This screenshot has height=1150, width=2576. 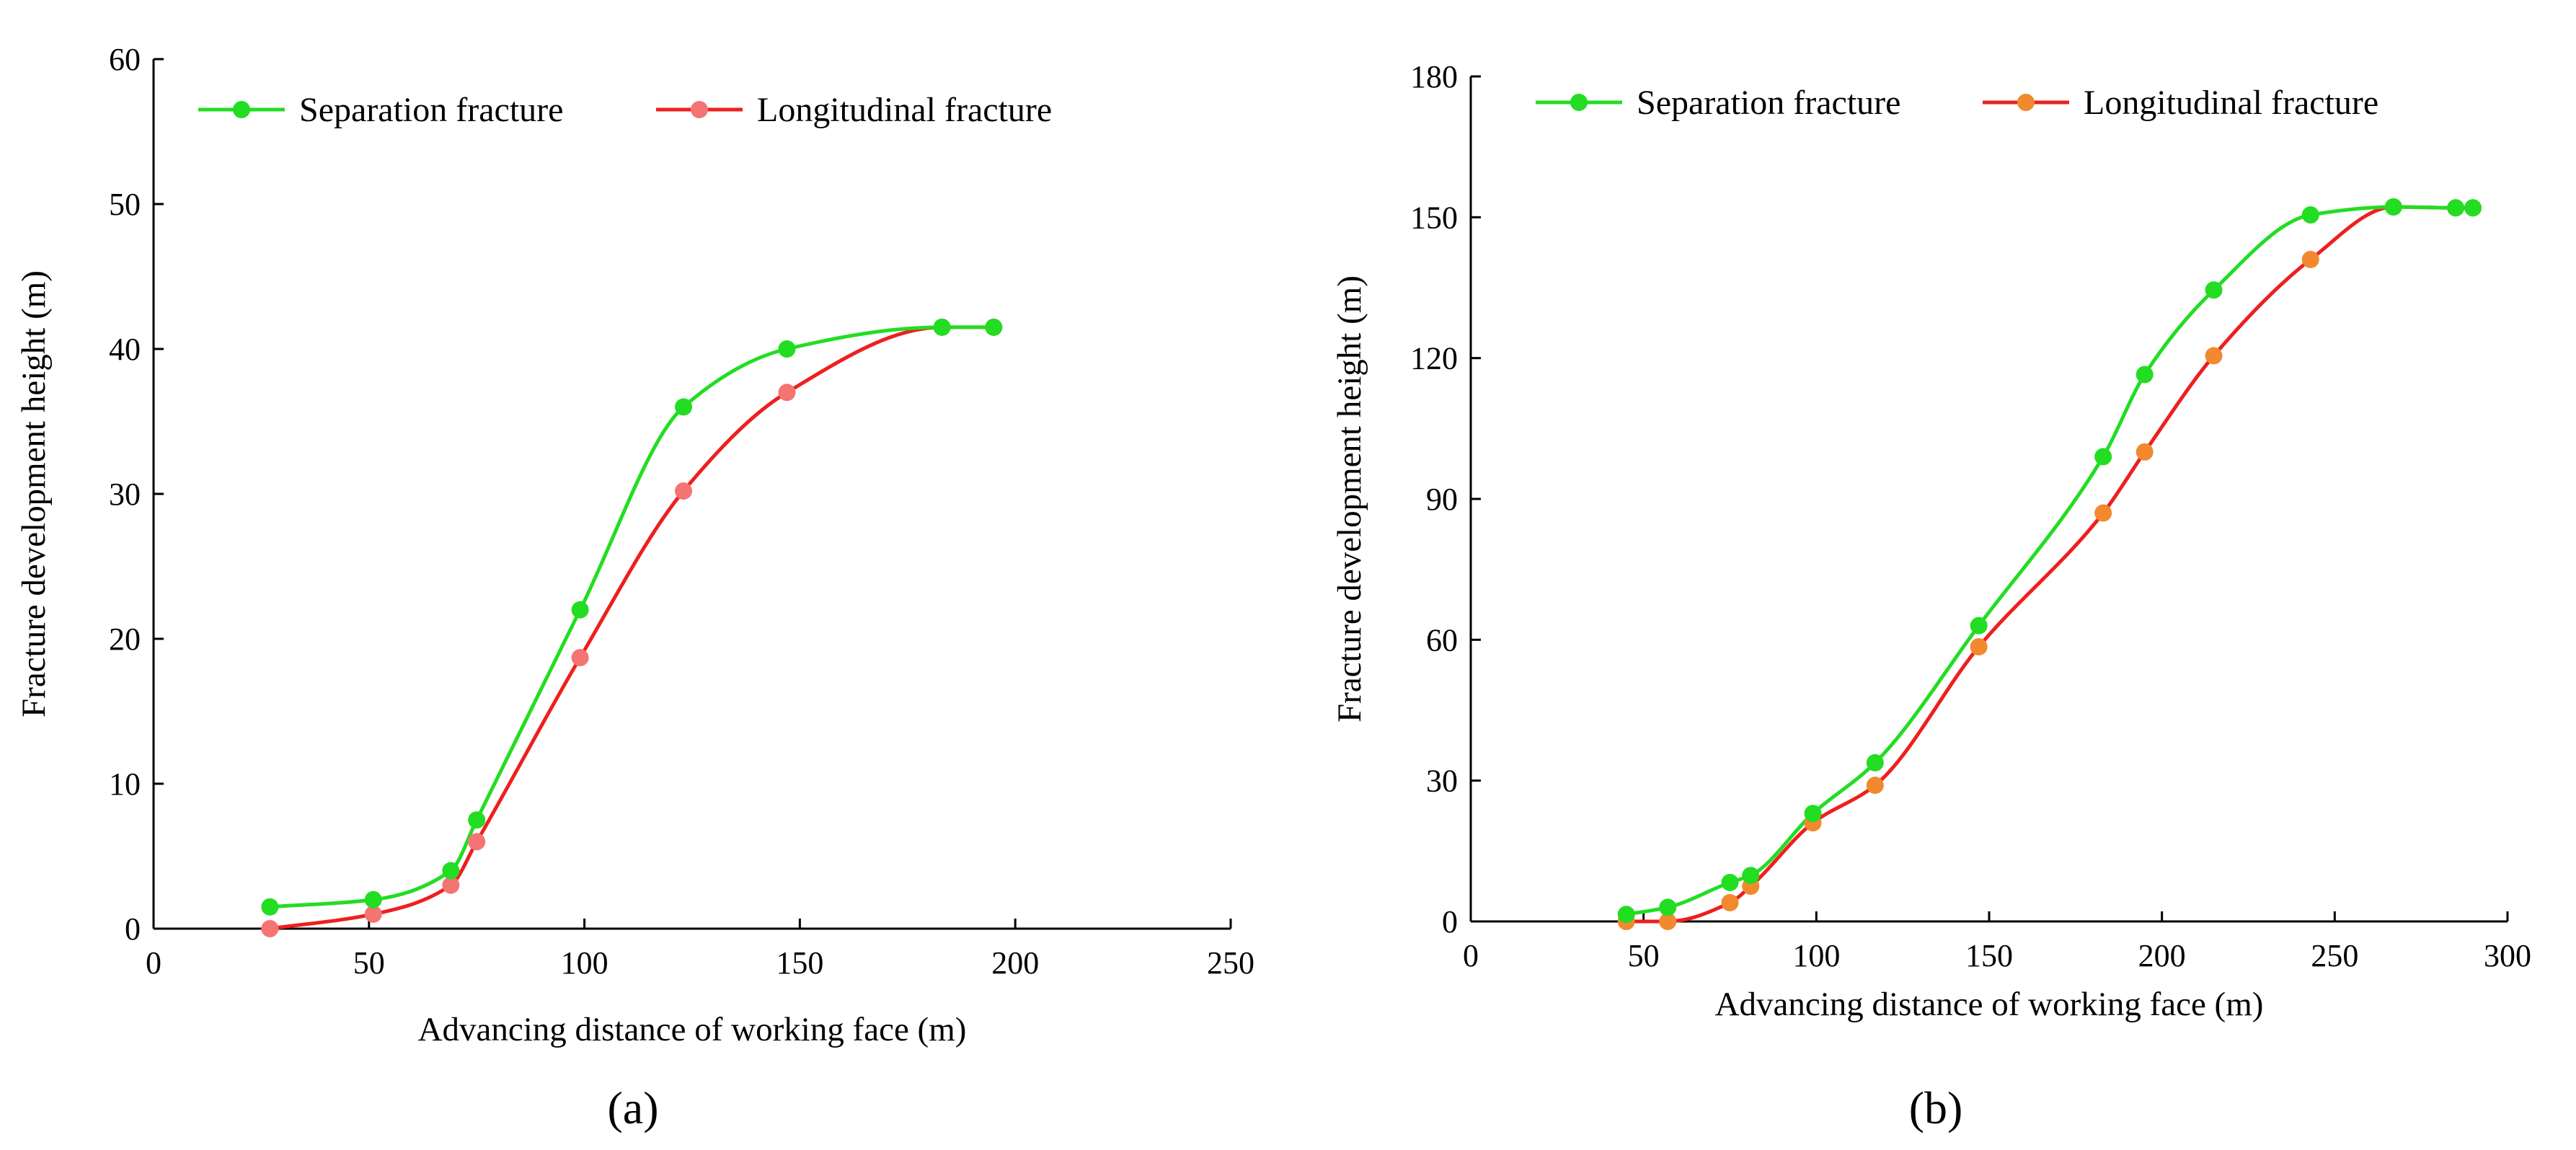 I want to click on y-axis-title-b: Fracture development height (m), so click(x=1349, y=498).